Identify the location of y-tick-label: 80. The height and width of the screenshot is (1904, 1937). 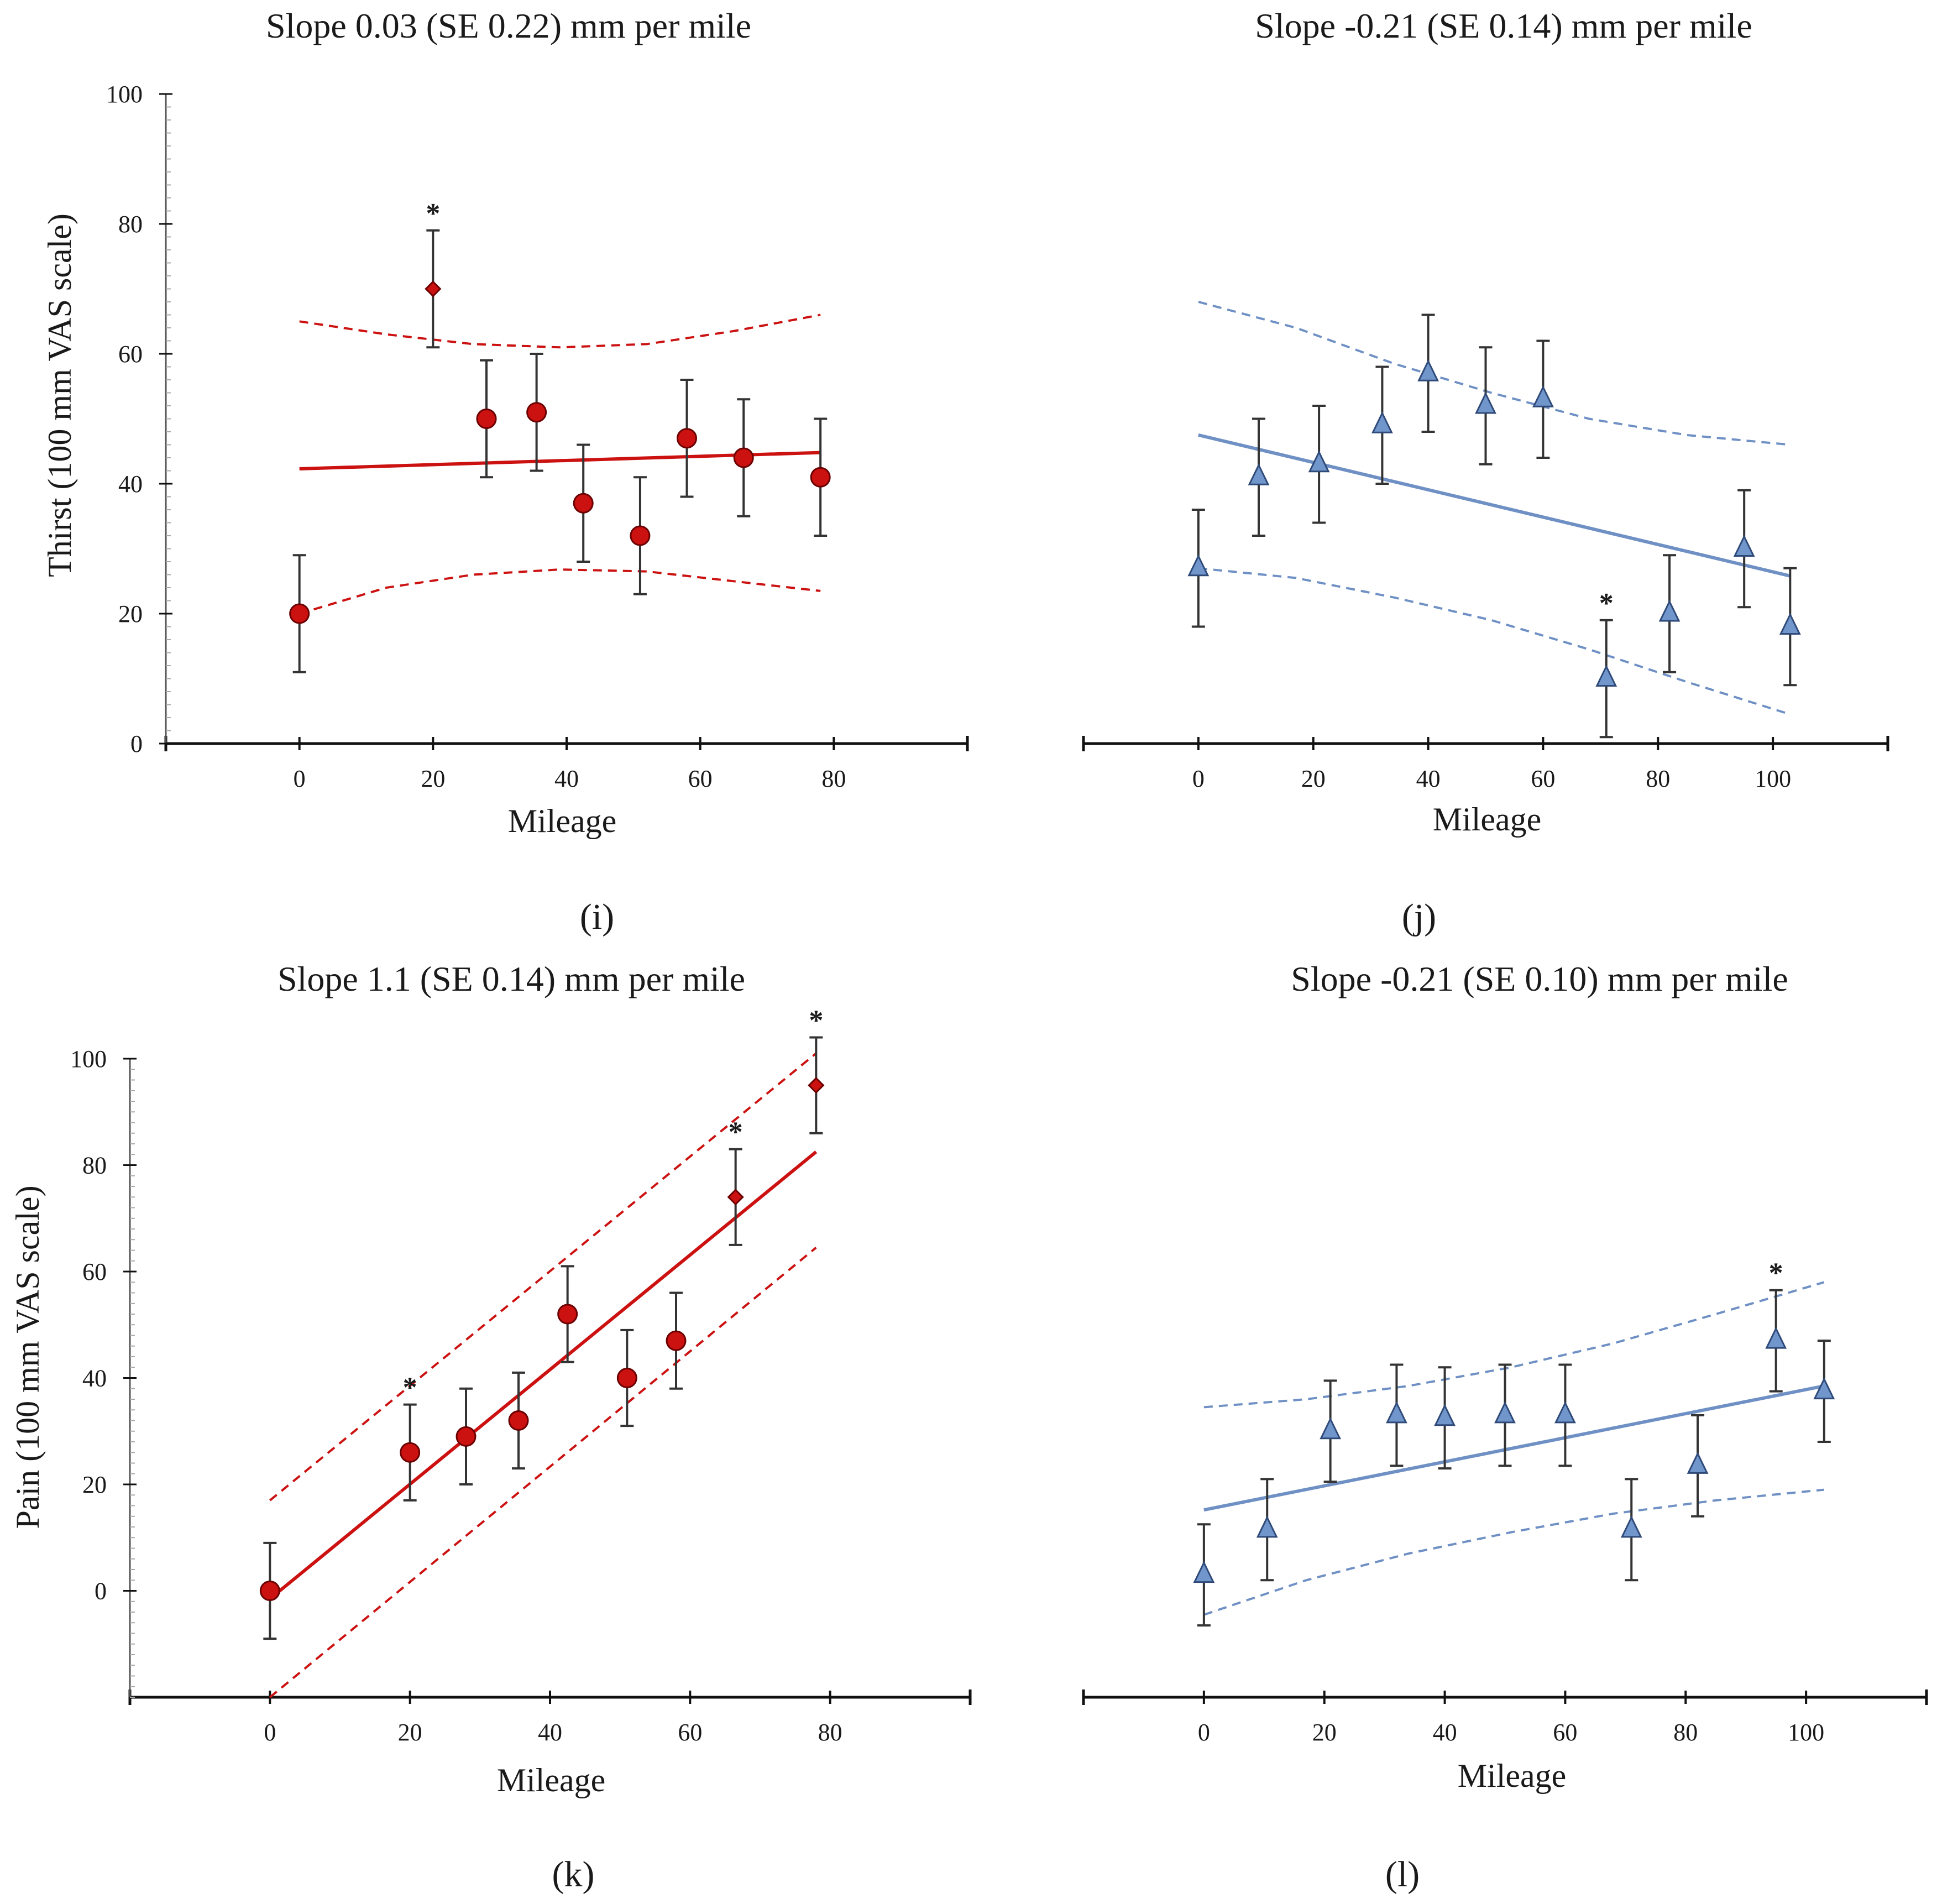
(130, 224).